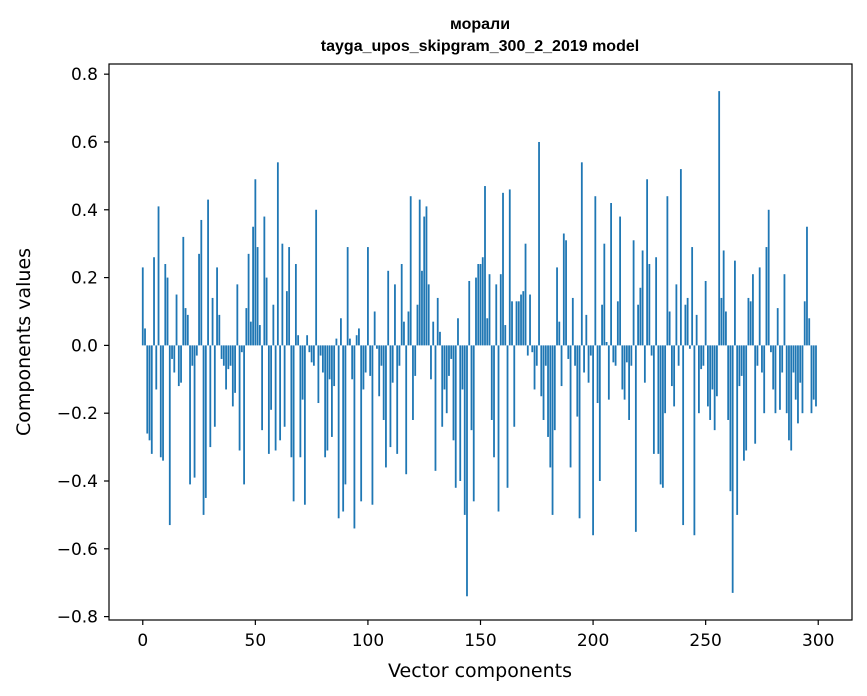 The height and width of the screenshot is (696, 867). Describe the element at coordinates (142, 641) in the screenshot. I see `x-tick-label: 0` at that location.